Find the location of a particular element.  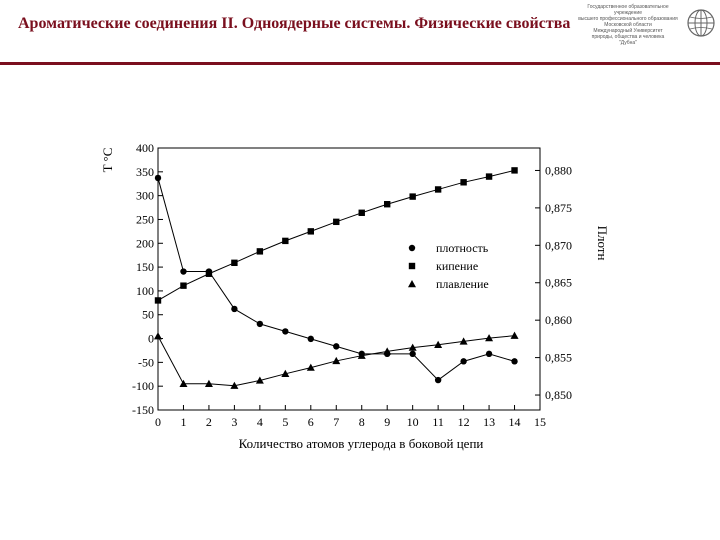

x-axis-tick-label: 0 is located at coordinates (158, 422).